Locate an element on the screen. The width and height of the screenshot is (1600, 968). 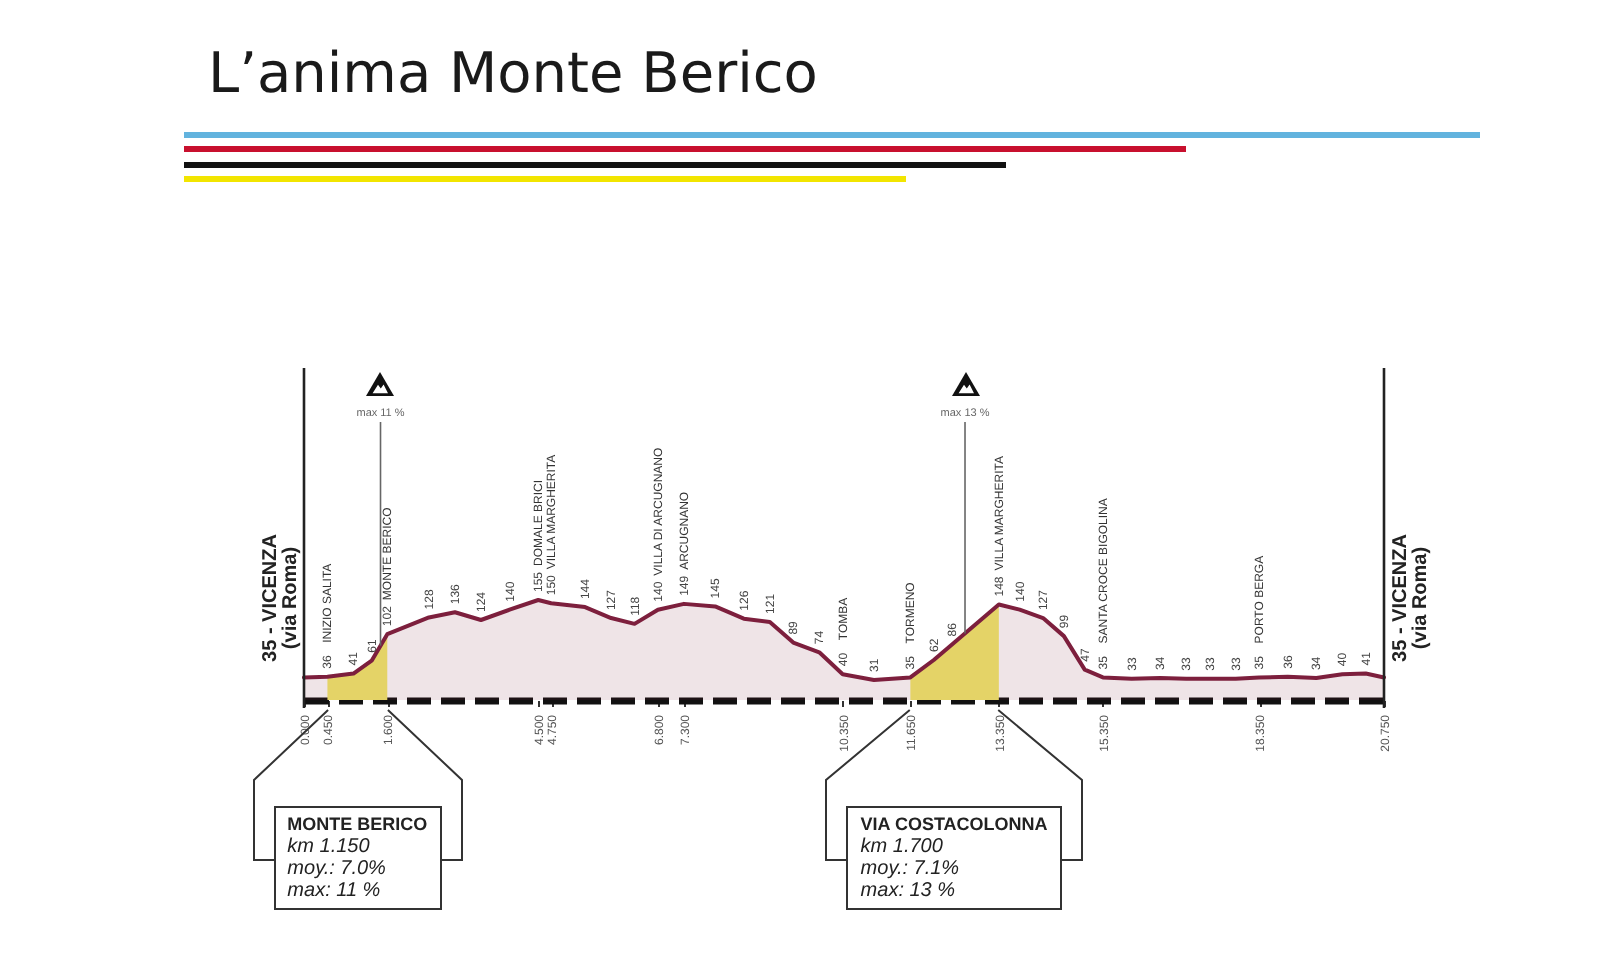
chart-title: L’anima Monte Berico is located at coordinates (513, 73).